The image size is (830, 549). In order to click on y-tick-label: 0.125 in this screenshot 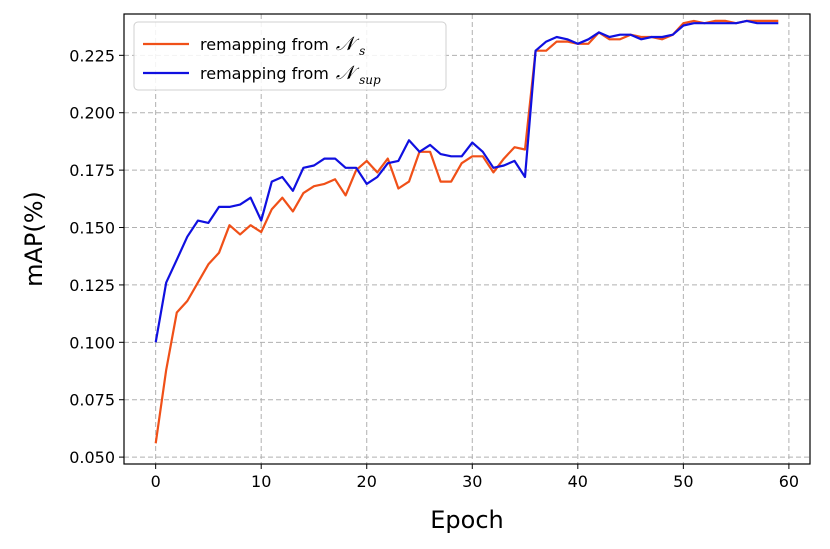, I will do `click(92, 285)`.